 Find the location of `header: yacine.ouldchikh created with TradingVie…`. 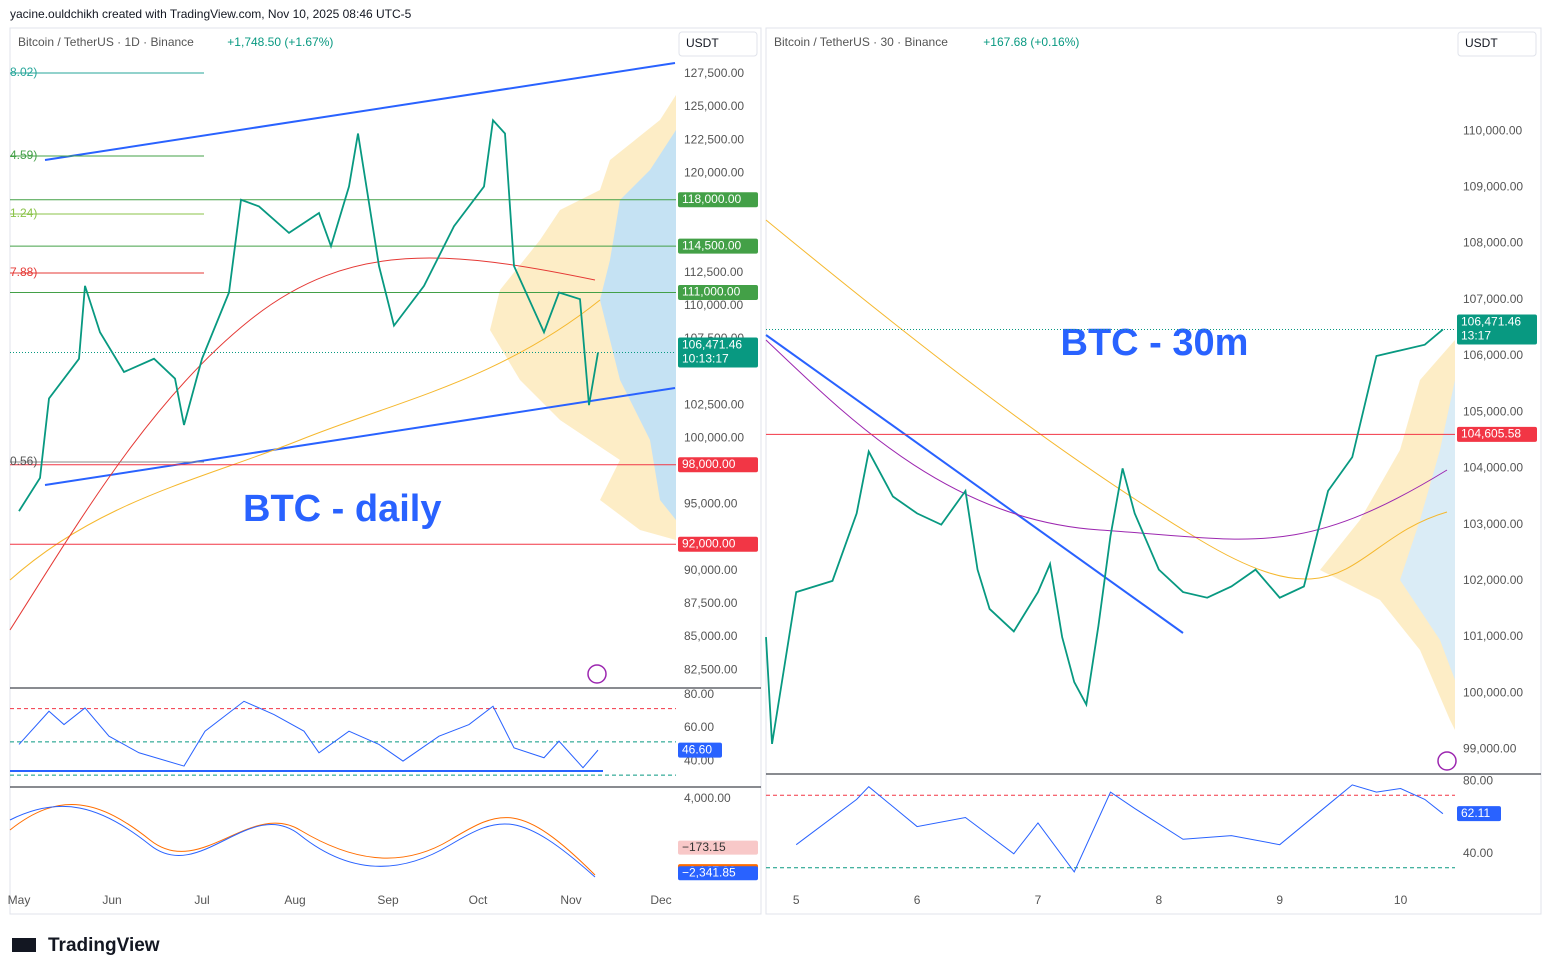

header: yacine.ouldchikh created with TradingVie… is located at coordinates (211, 14).